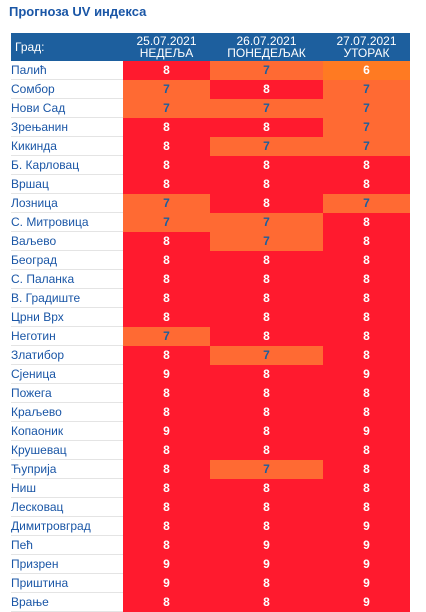 The height and width of the screenshot is (612, 426). Describe the element at coordinates (266, 41) in the screenshot. I see `day-date: 26.07.2021` at that location.